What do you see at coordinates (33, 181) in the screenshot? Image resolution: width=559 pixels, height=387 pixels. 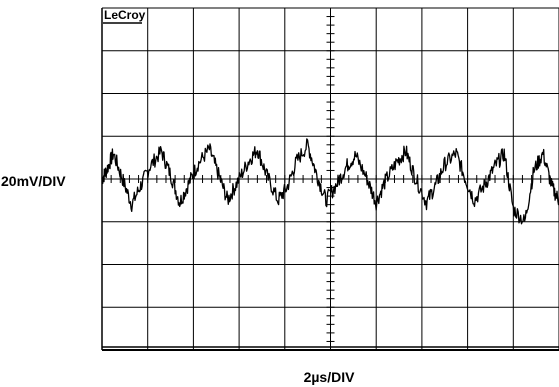 I see `y-axis-scale-label: 20mV/DIV` at bounding box center [33, 181].